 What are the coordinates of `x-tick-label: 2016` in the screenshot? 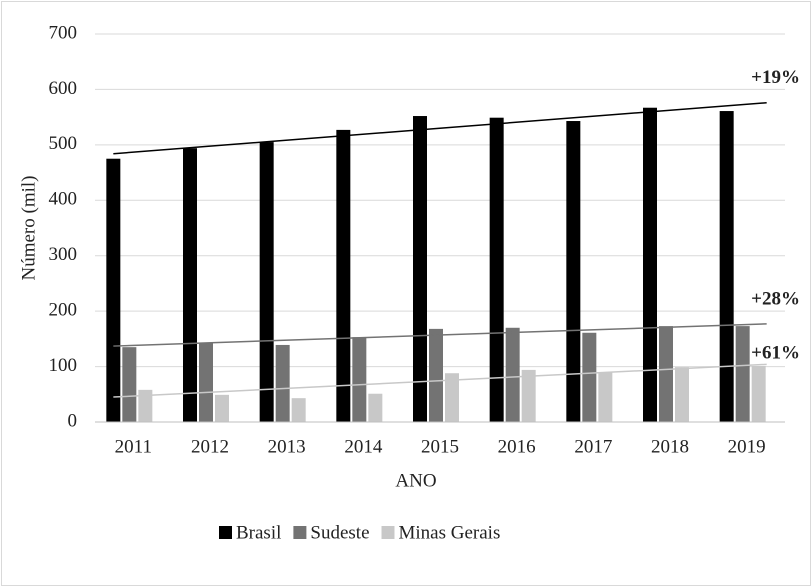 It's located at (517, 446).